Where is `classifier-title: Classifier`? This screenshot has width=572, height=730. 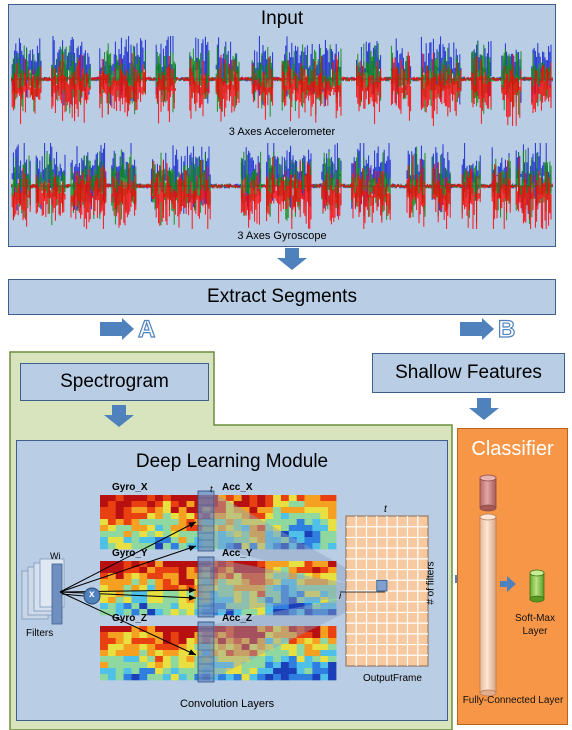
classifier-title: Classifier is located at coordinates (512, 449).